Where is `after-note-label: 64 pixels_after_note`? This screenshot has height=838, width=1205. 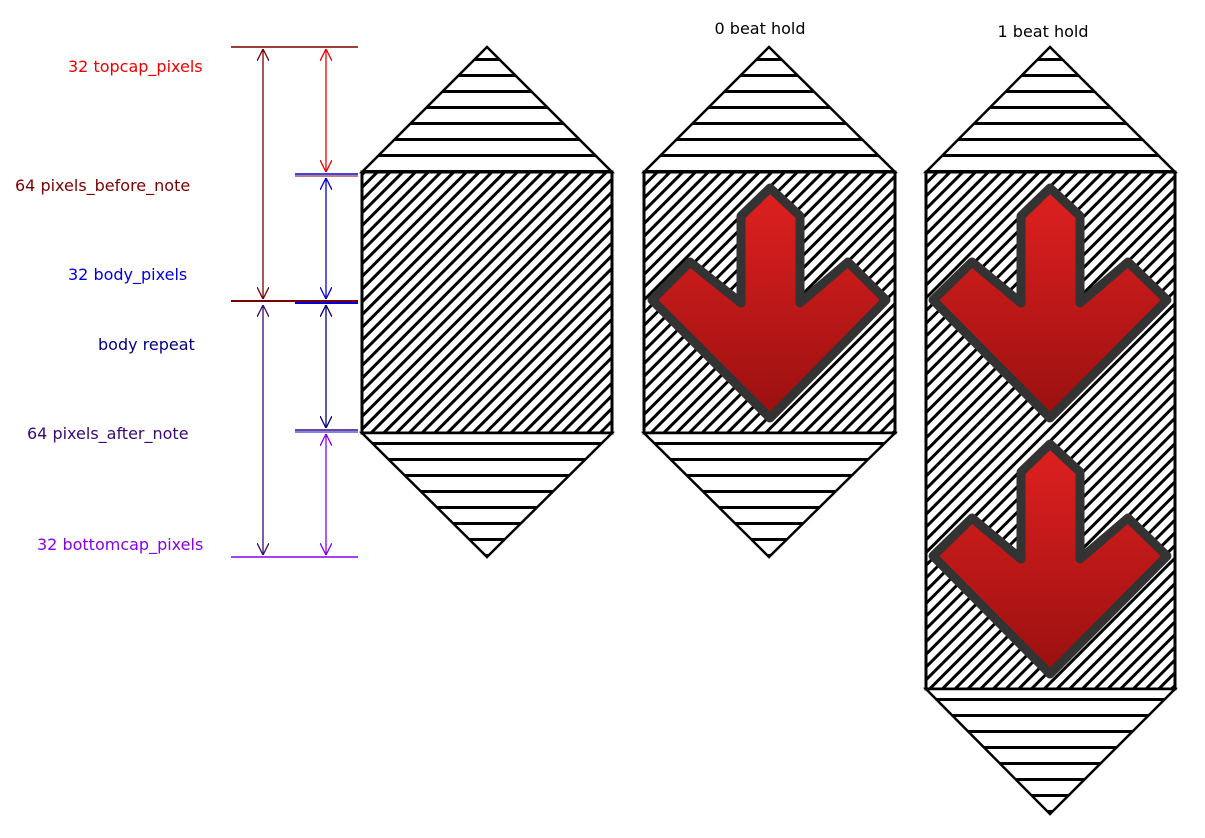
after-note-label: 64 pixels_after_note is located at coordinates (108, 434).